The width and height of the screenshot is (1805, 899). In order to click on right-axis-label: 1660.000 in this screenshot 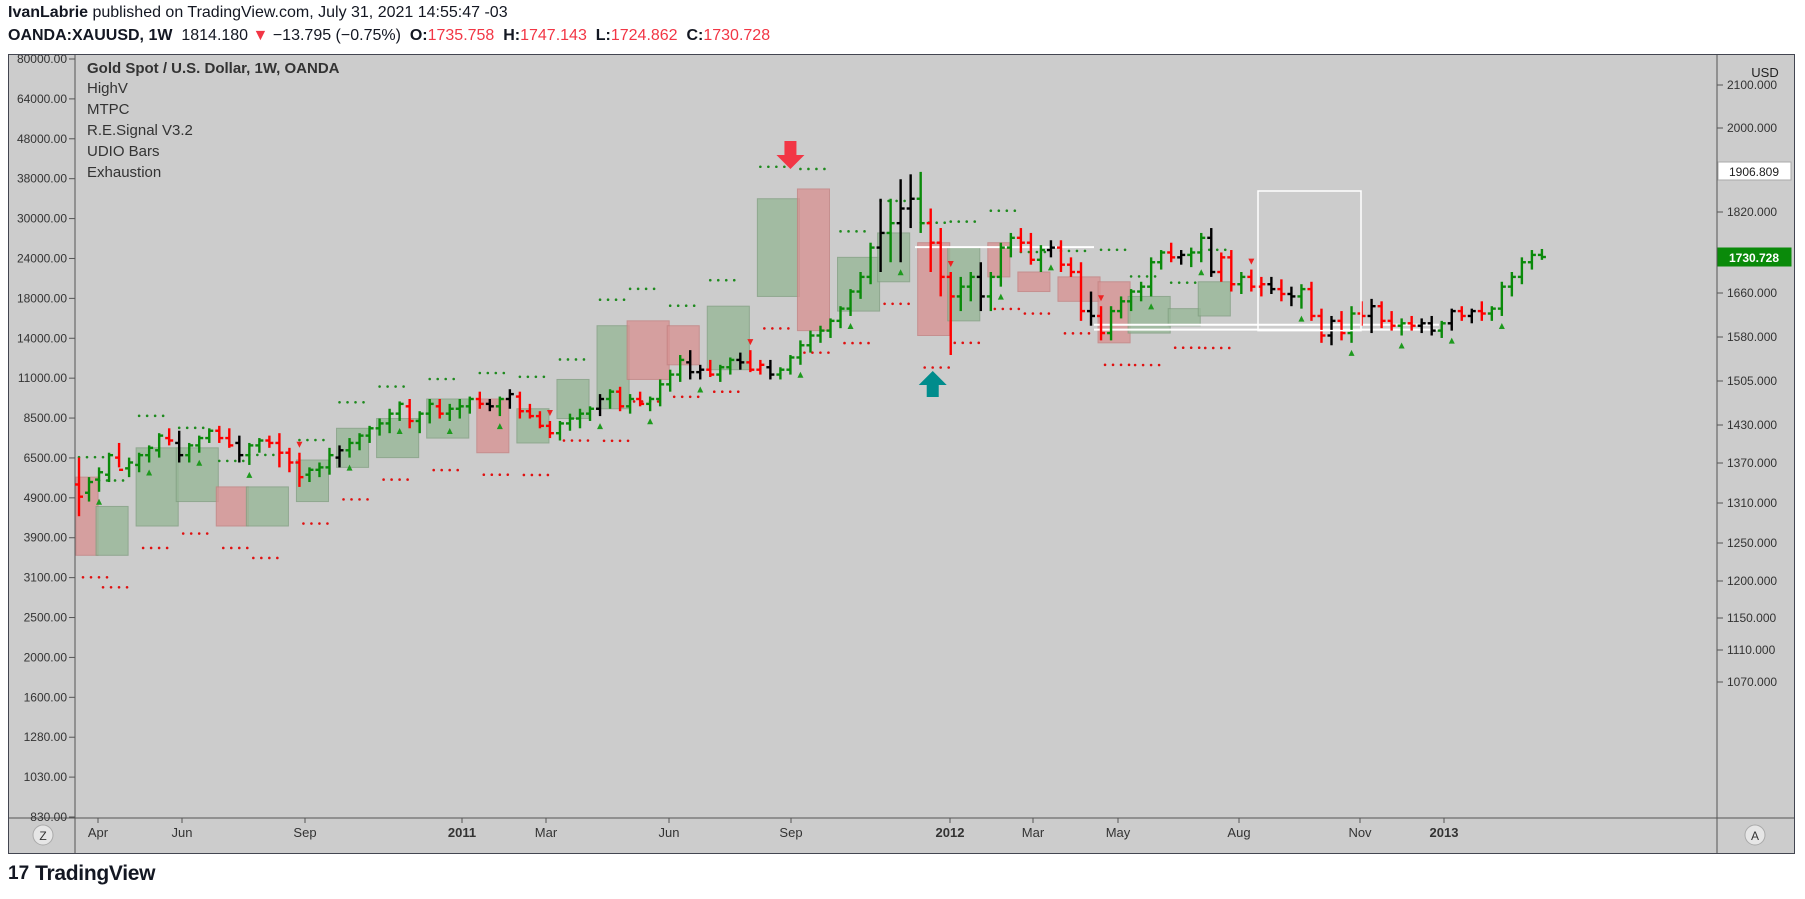, I will do `click(1752, 293)`.